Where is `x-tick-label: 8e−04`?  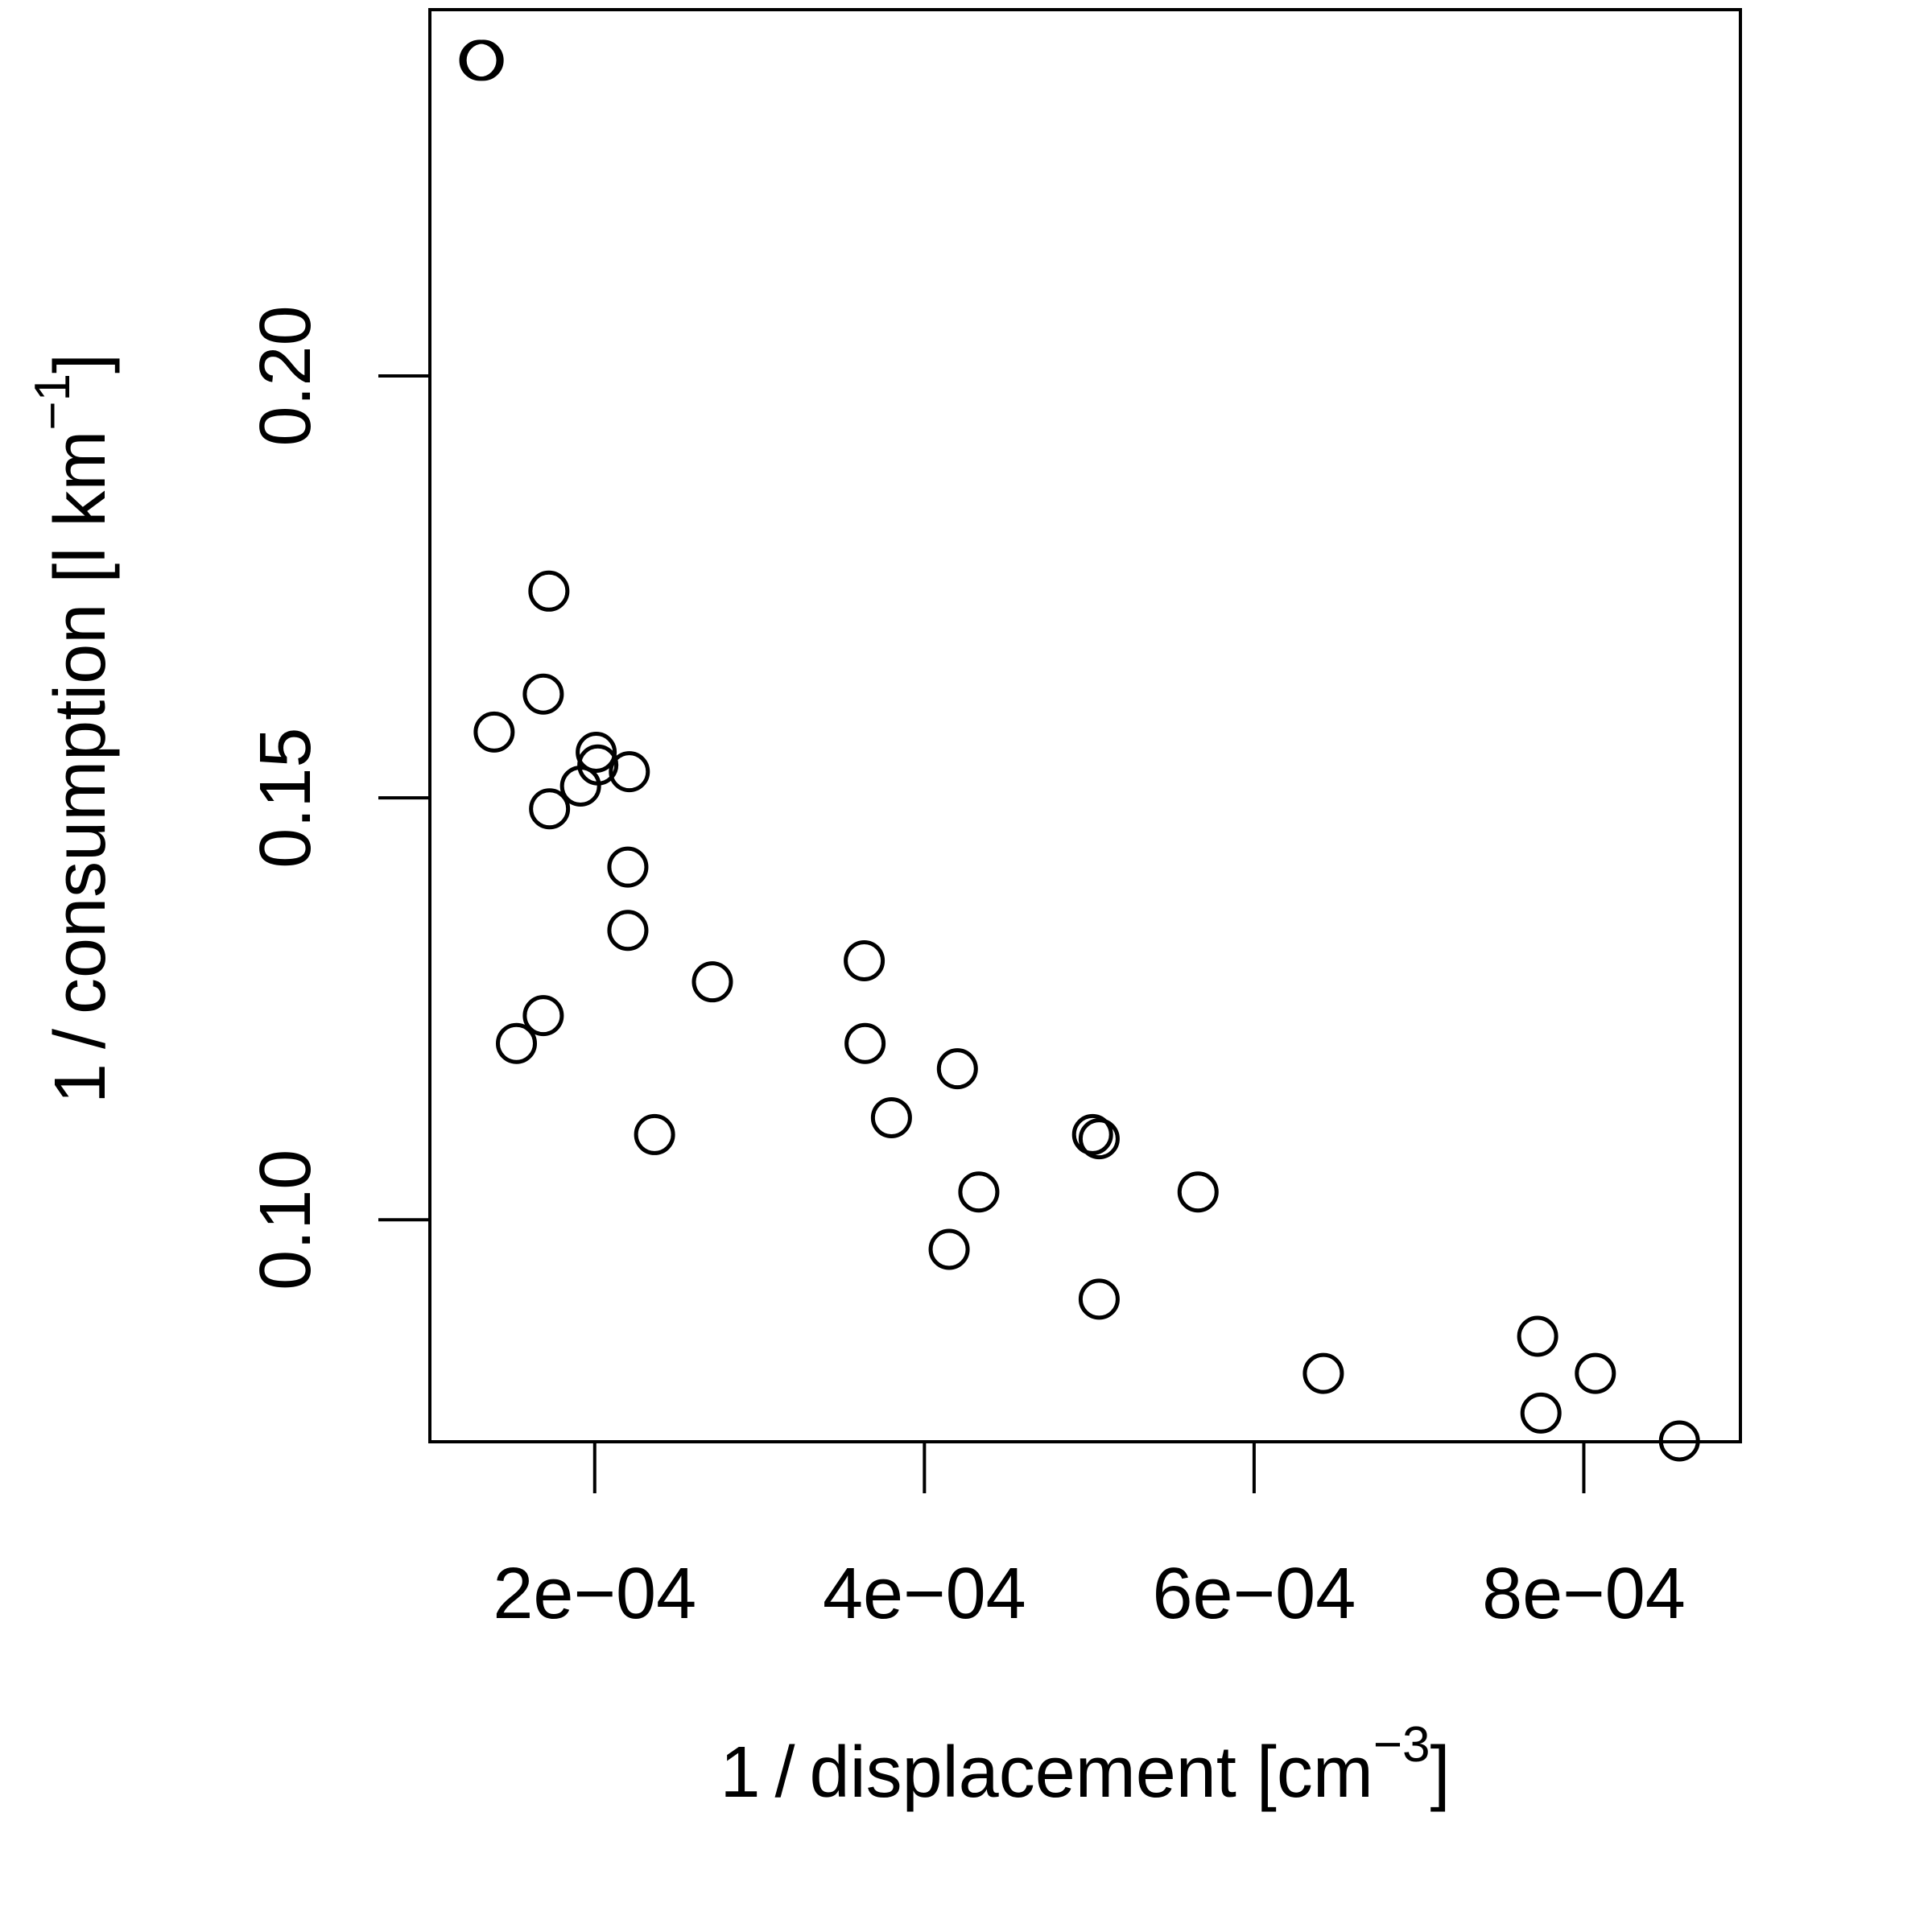
x-tick-label: 8e−04 is located at coordinates (1584, 1594).